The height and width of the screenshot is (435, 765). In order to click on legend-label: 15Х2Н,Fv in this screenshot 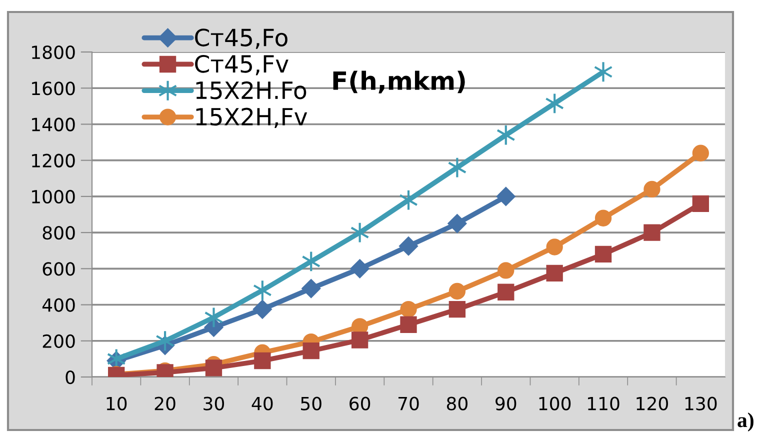, I will do `click(252, 118)`.